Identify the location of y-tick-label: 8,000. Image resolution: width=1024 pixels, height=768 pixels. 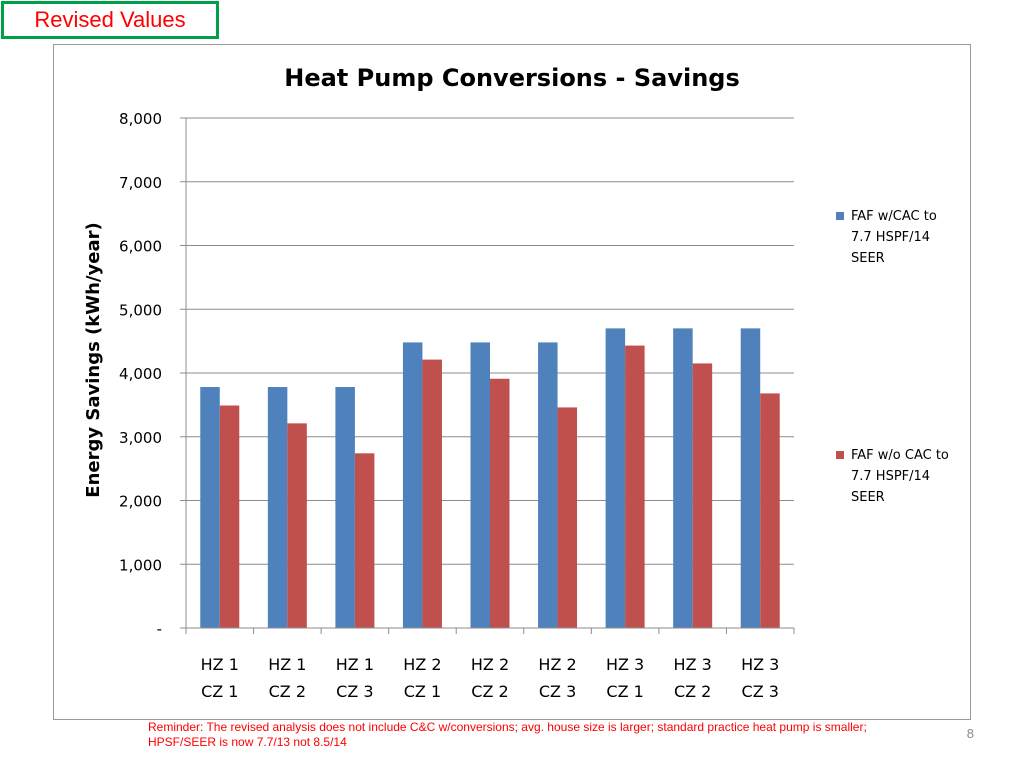
(140, 119).